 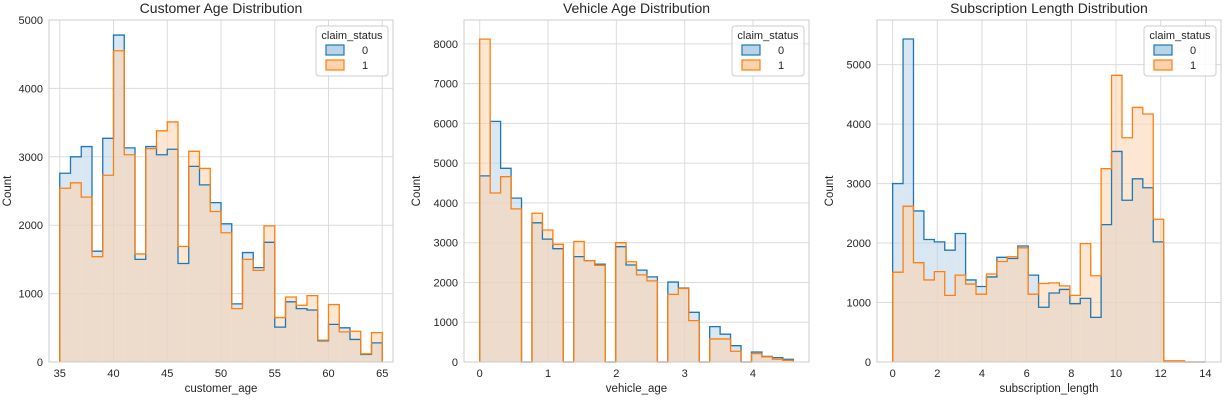 I want to click on chart-title: Customer Age Distribution, so click(x=221, y=8).